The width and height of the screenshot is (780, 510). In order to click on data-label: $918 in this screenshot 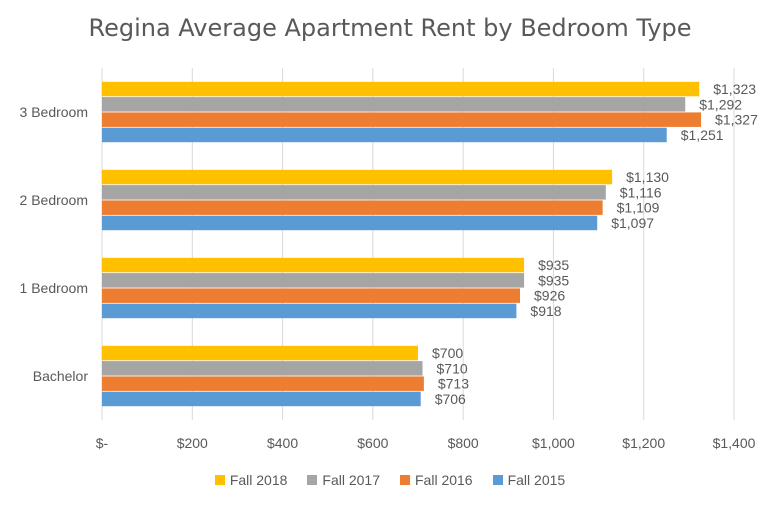, I will do `click(545, 311)`.